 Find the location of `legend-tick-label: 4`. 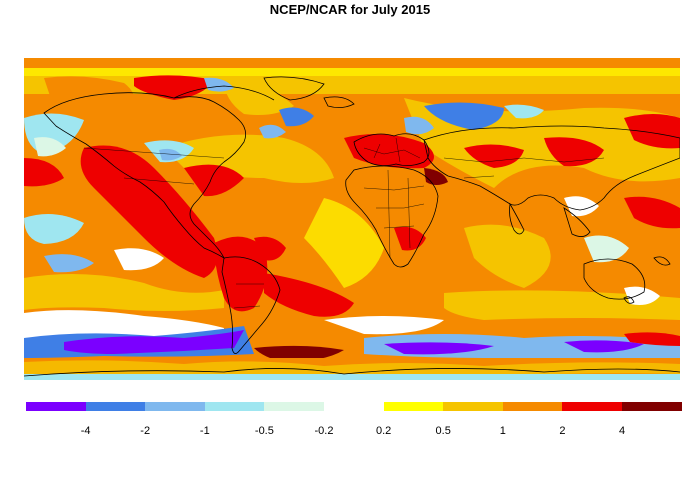

legend-tick-label: 4 is located at coordinates (622, 431).